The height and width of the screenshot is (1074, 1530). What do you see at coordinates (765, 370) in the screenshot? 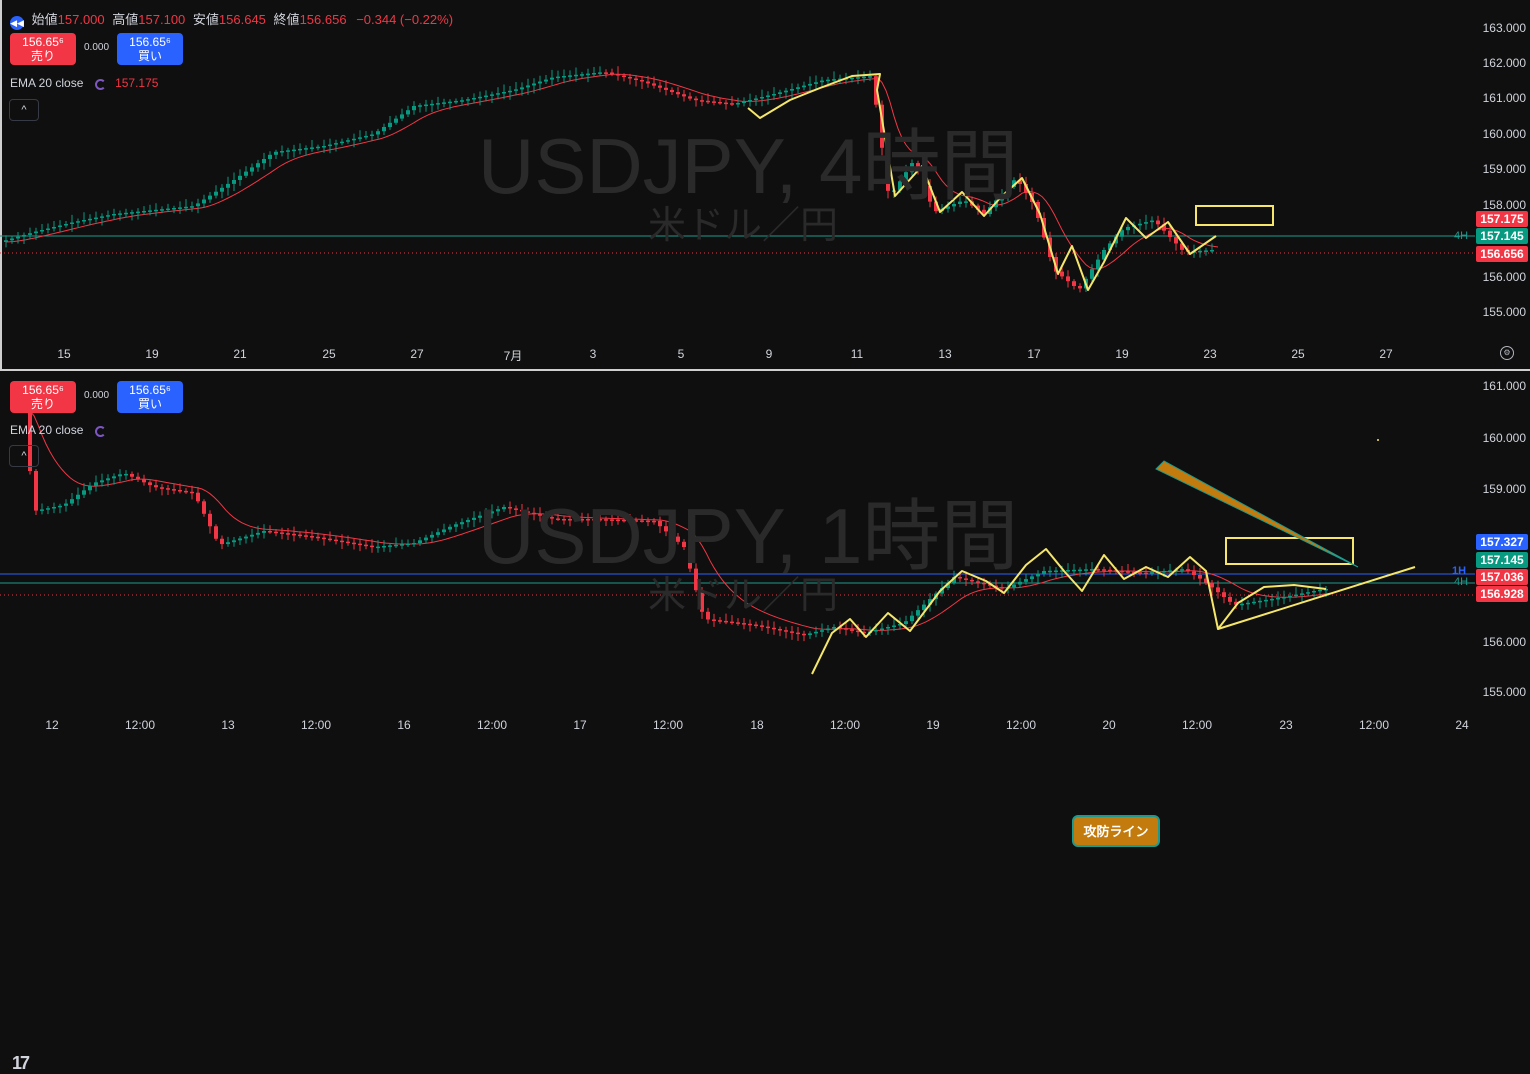
I see `pane-separator` at bounding box center [765, 370].